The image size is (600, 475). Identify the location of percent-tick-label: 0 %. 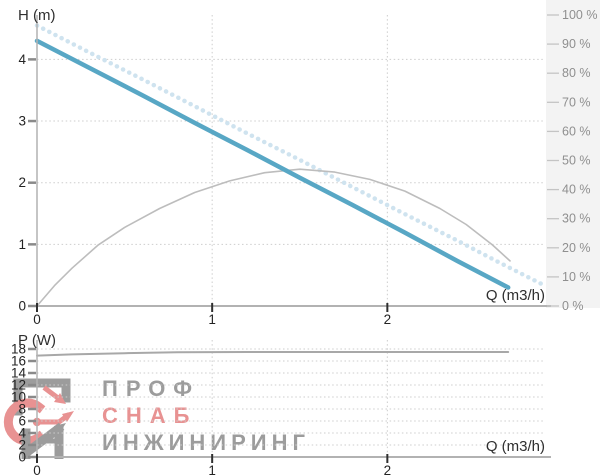
(573, 306).